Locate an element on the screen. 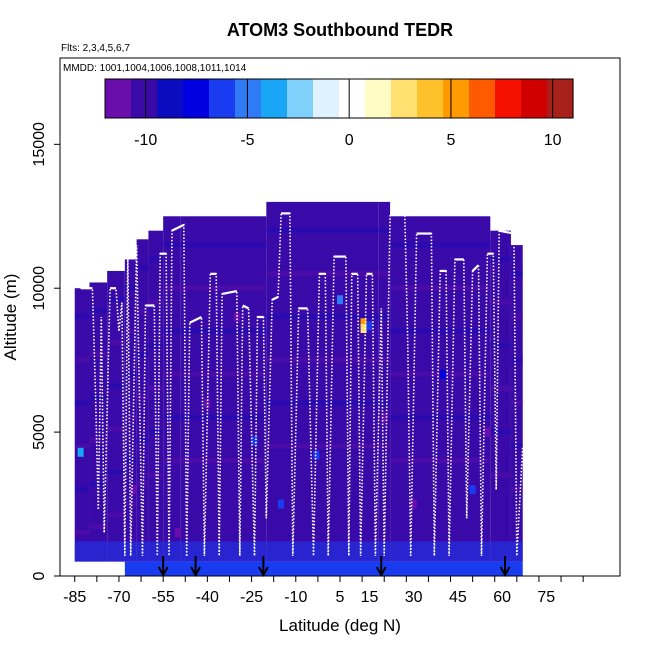 The image size is (650, 650). colorbar-tick-label: -5 is located at coordinates (247, 140).